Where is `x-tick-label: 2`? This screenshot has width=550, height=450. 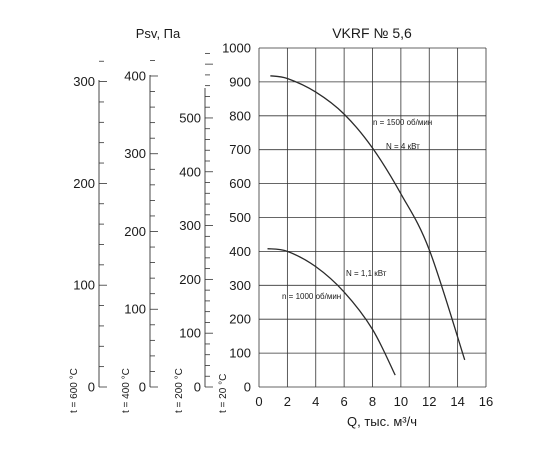
x-tick-label: 2 is located at coordinates (287, 401).